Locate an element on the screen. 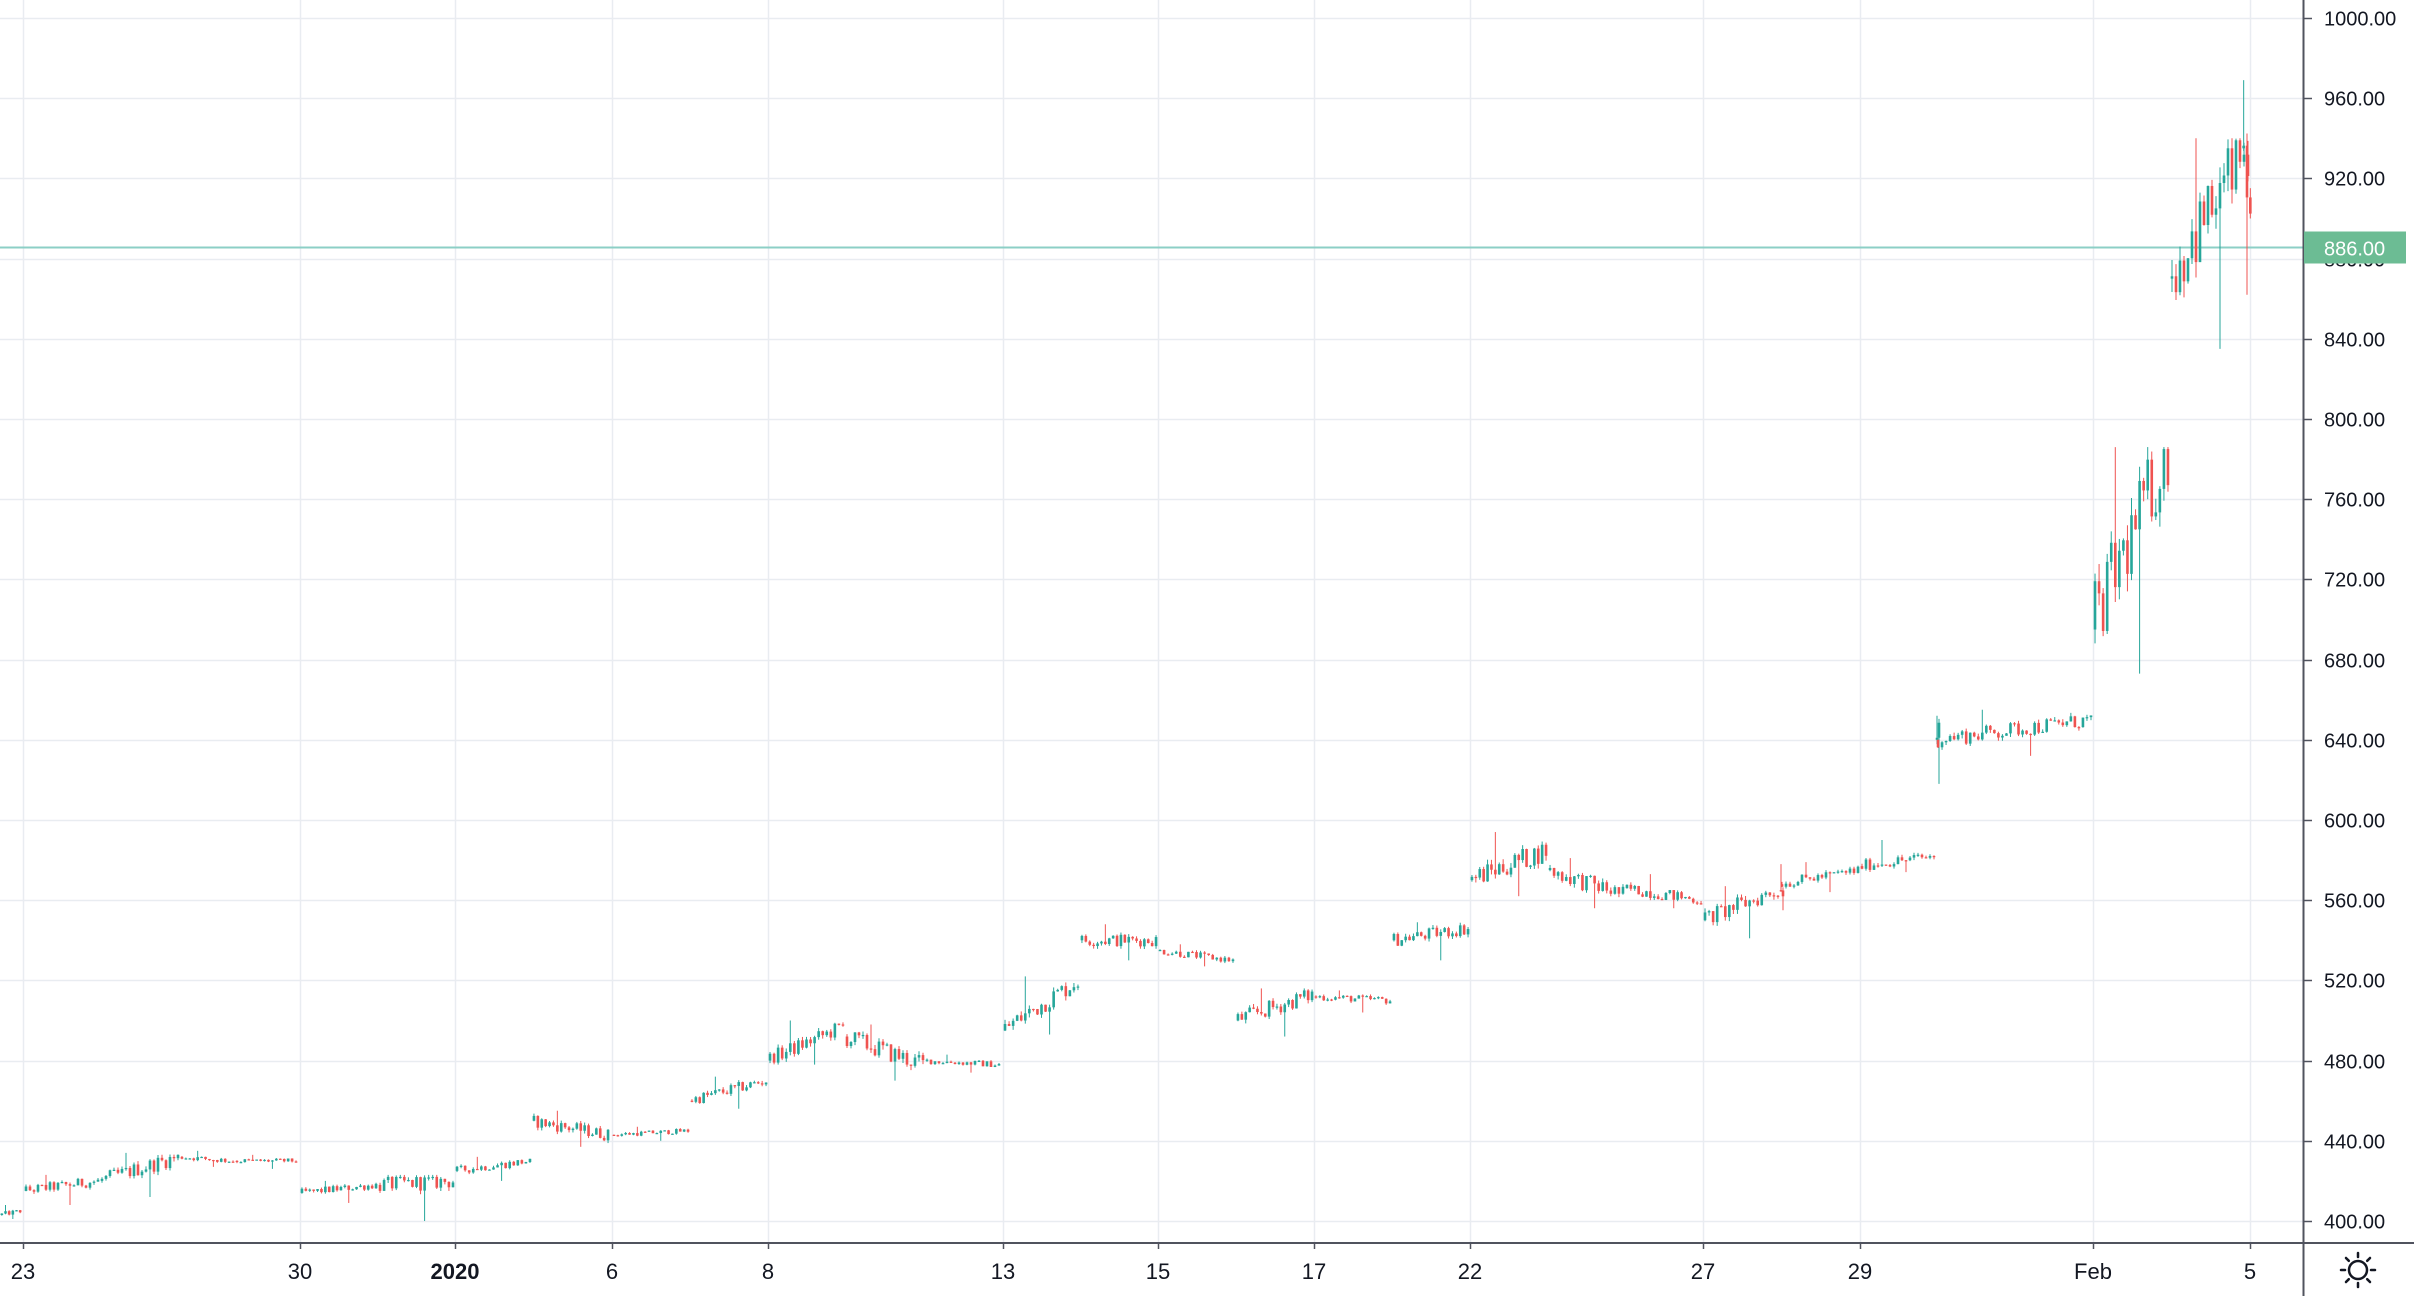 The image size is (2414, 1296). time-tick-label: 30 is located at coordinates (300, 1271).